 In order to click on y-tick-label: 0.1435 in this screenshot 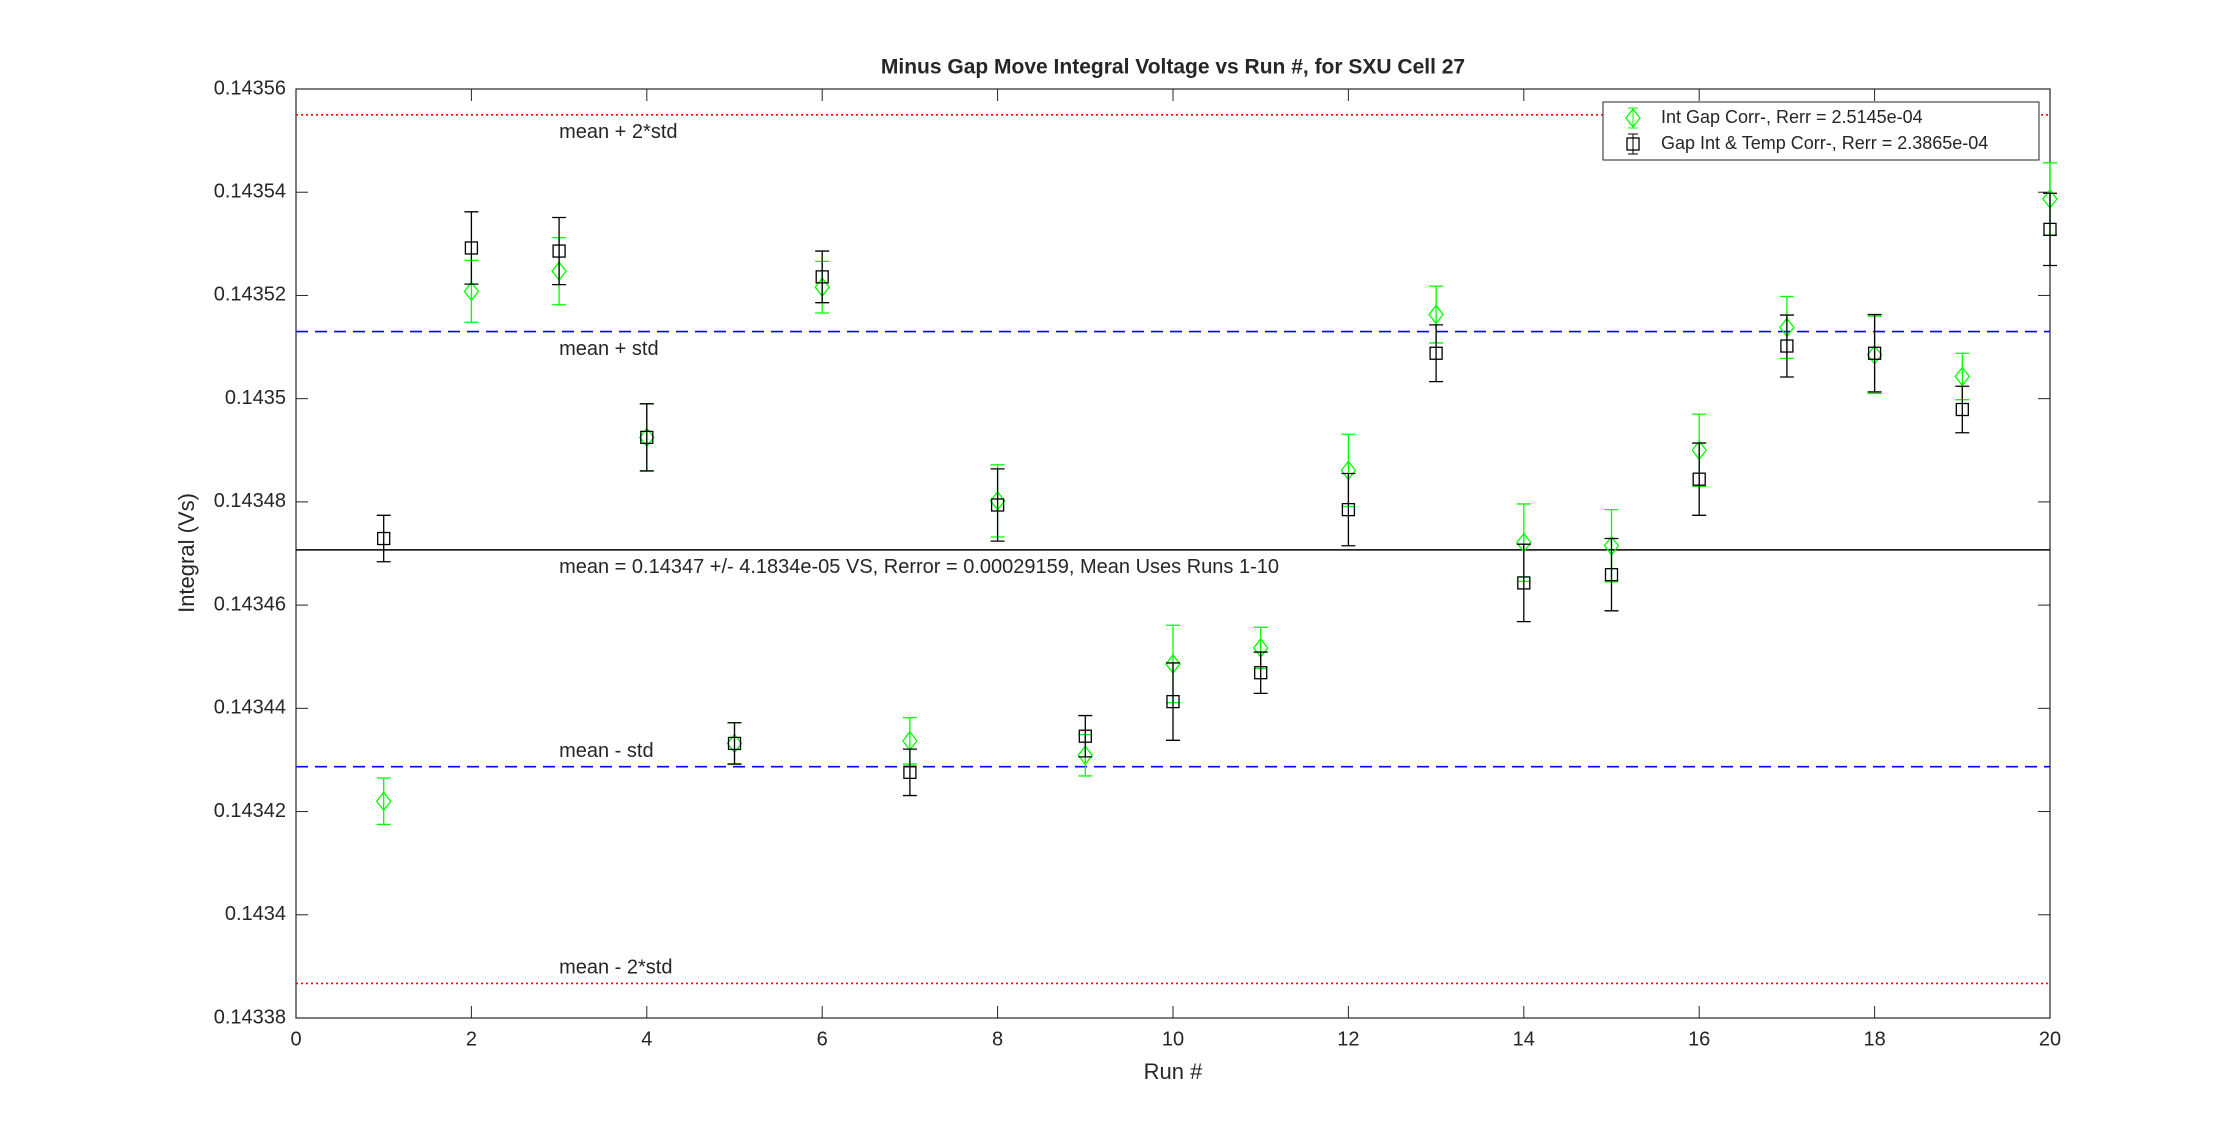, I will do `click(255, 398)`.